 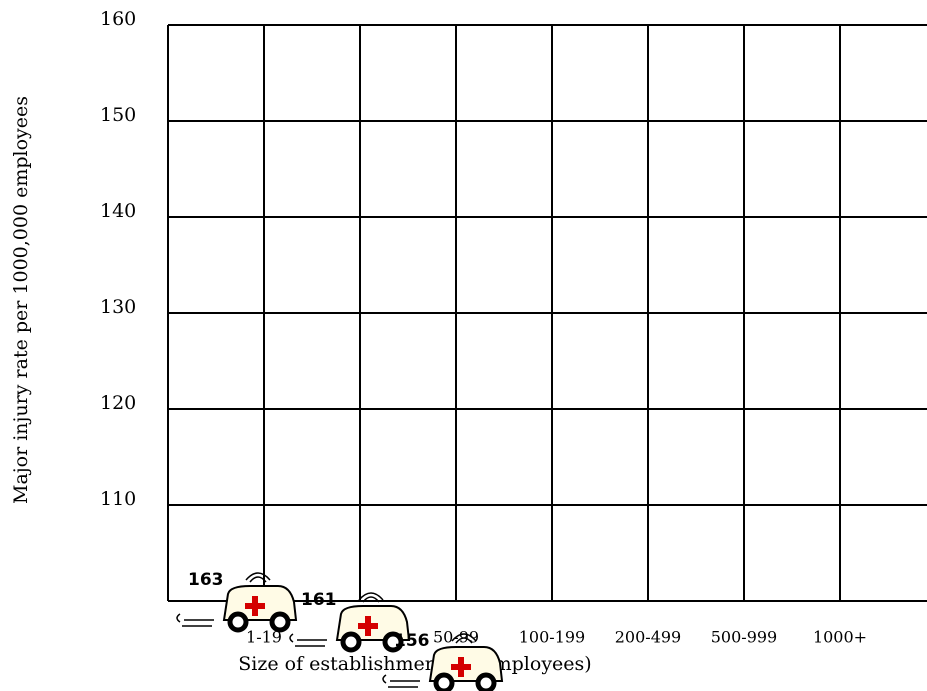 What do you see at coordinates (237, 601) in the screenshot?
I see `ambulance: 163` at bounding box center [237, 601].